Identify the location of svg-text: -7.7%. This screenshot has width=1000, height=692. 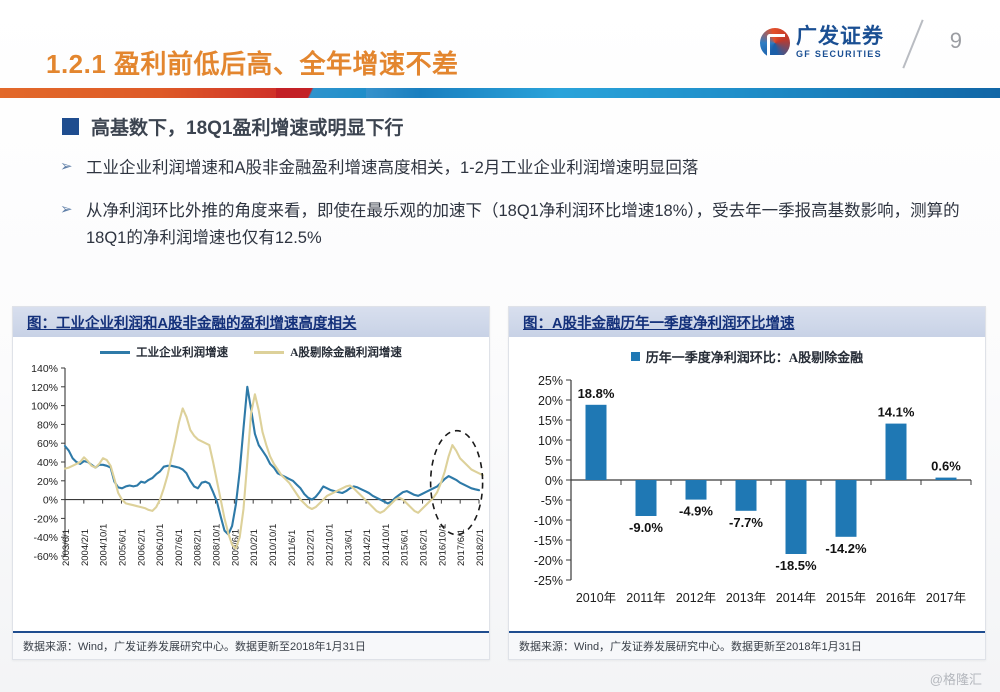
(746, 522).